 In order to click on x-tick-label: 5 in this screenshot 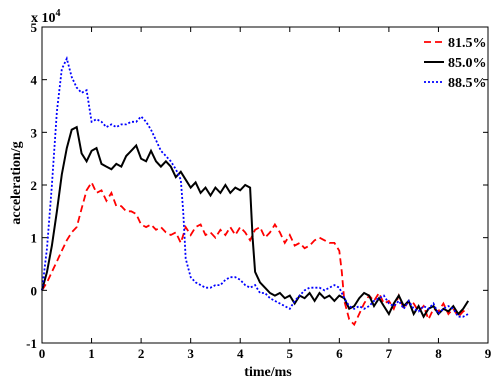, I will do `click(290, 353)`.